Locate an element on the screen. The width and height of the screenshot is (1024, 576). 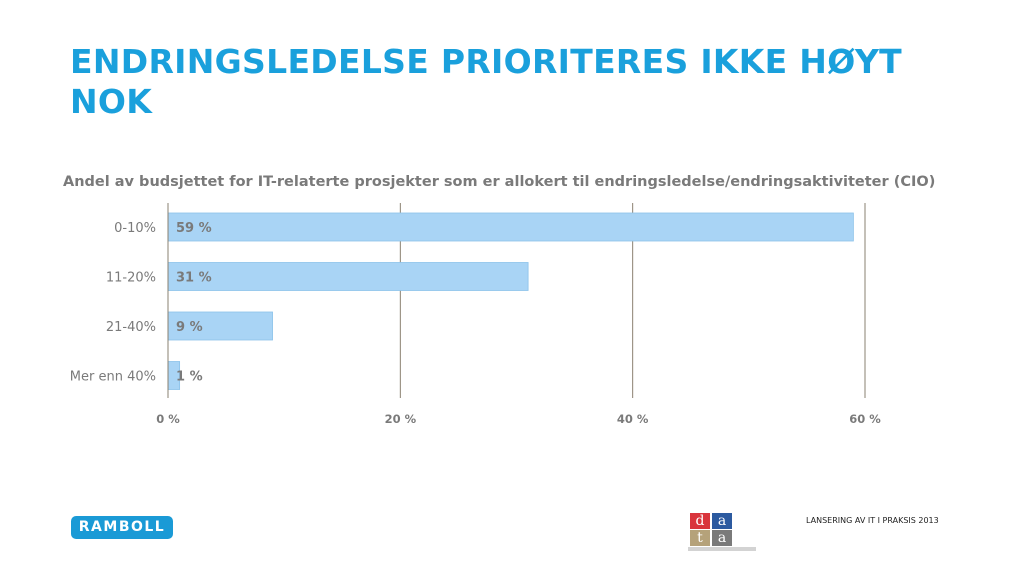
data-label-1: 31 % is located at coordinates (194, 278).